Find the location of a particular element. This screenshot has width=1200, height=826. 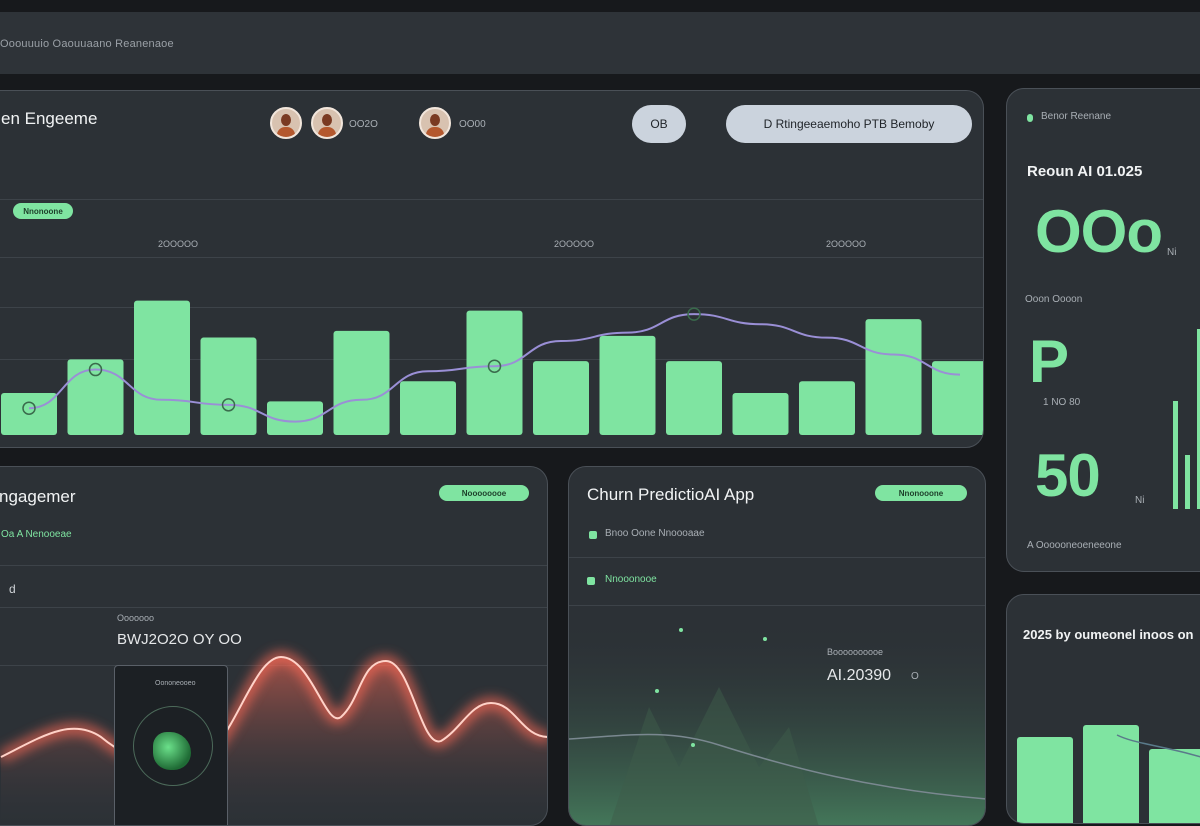

card-title: Churn PredictioAI App is located at coordinates (671, 494).